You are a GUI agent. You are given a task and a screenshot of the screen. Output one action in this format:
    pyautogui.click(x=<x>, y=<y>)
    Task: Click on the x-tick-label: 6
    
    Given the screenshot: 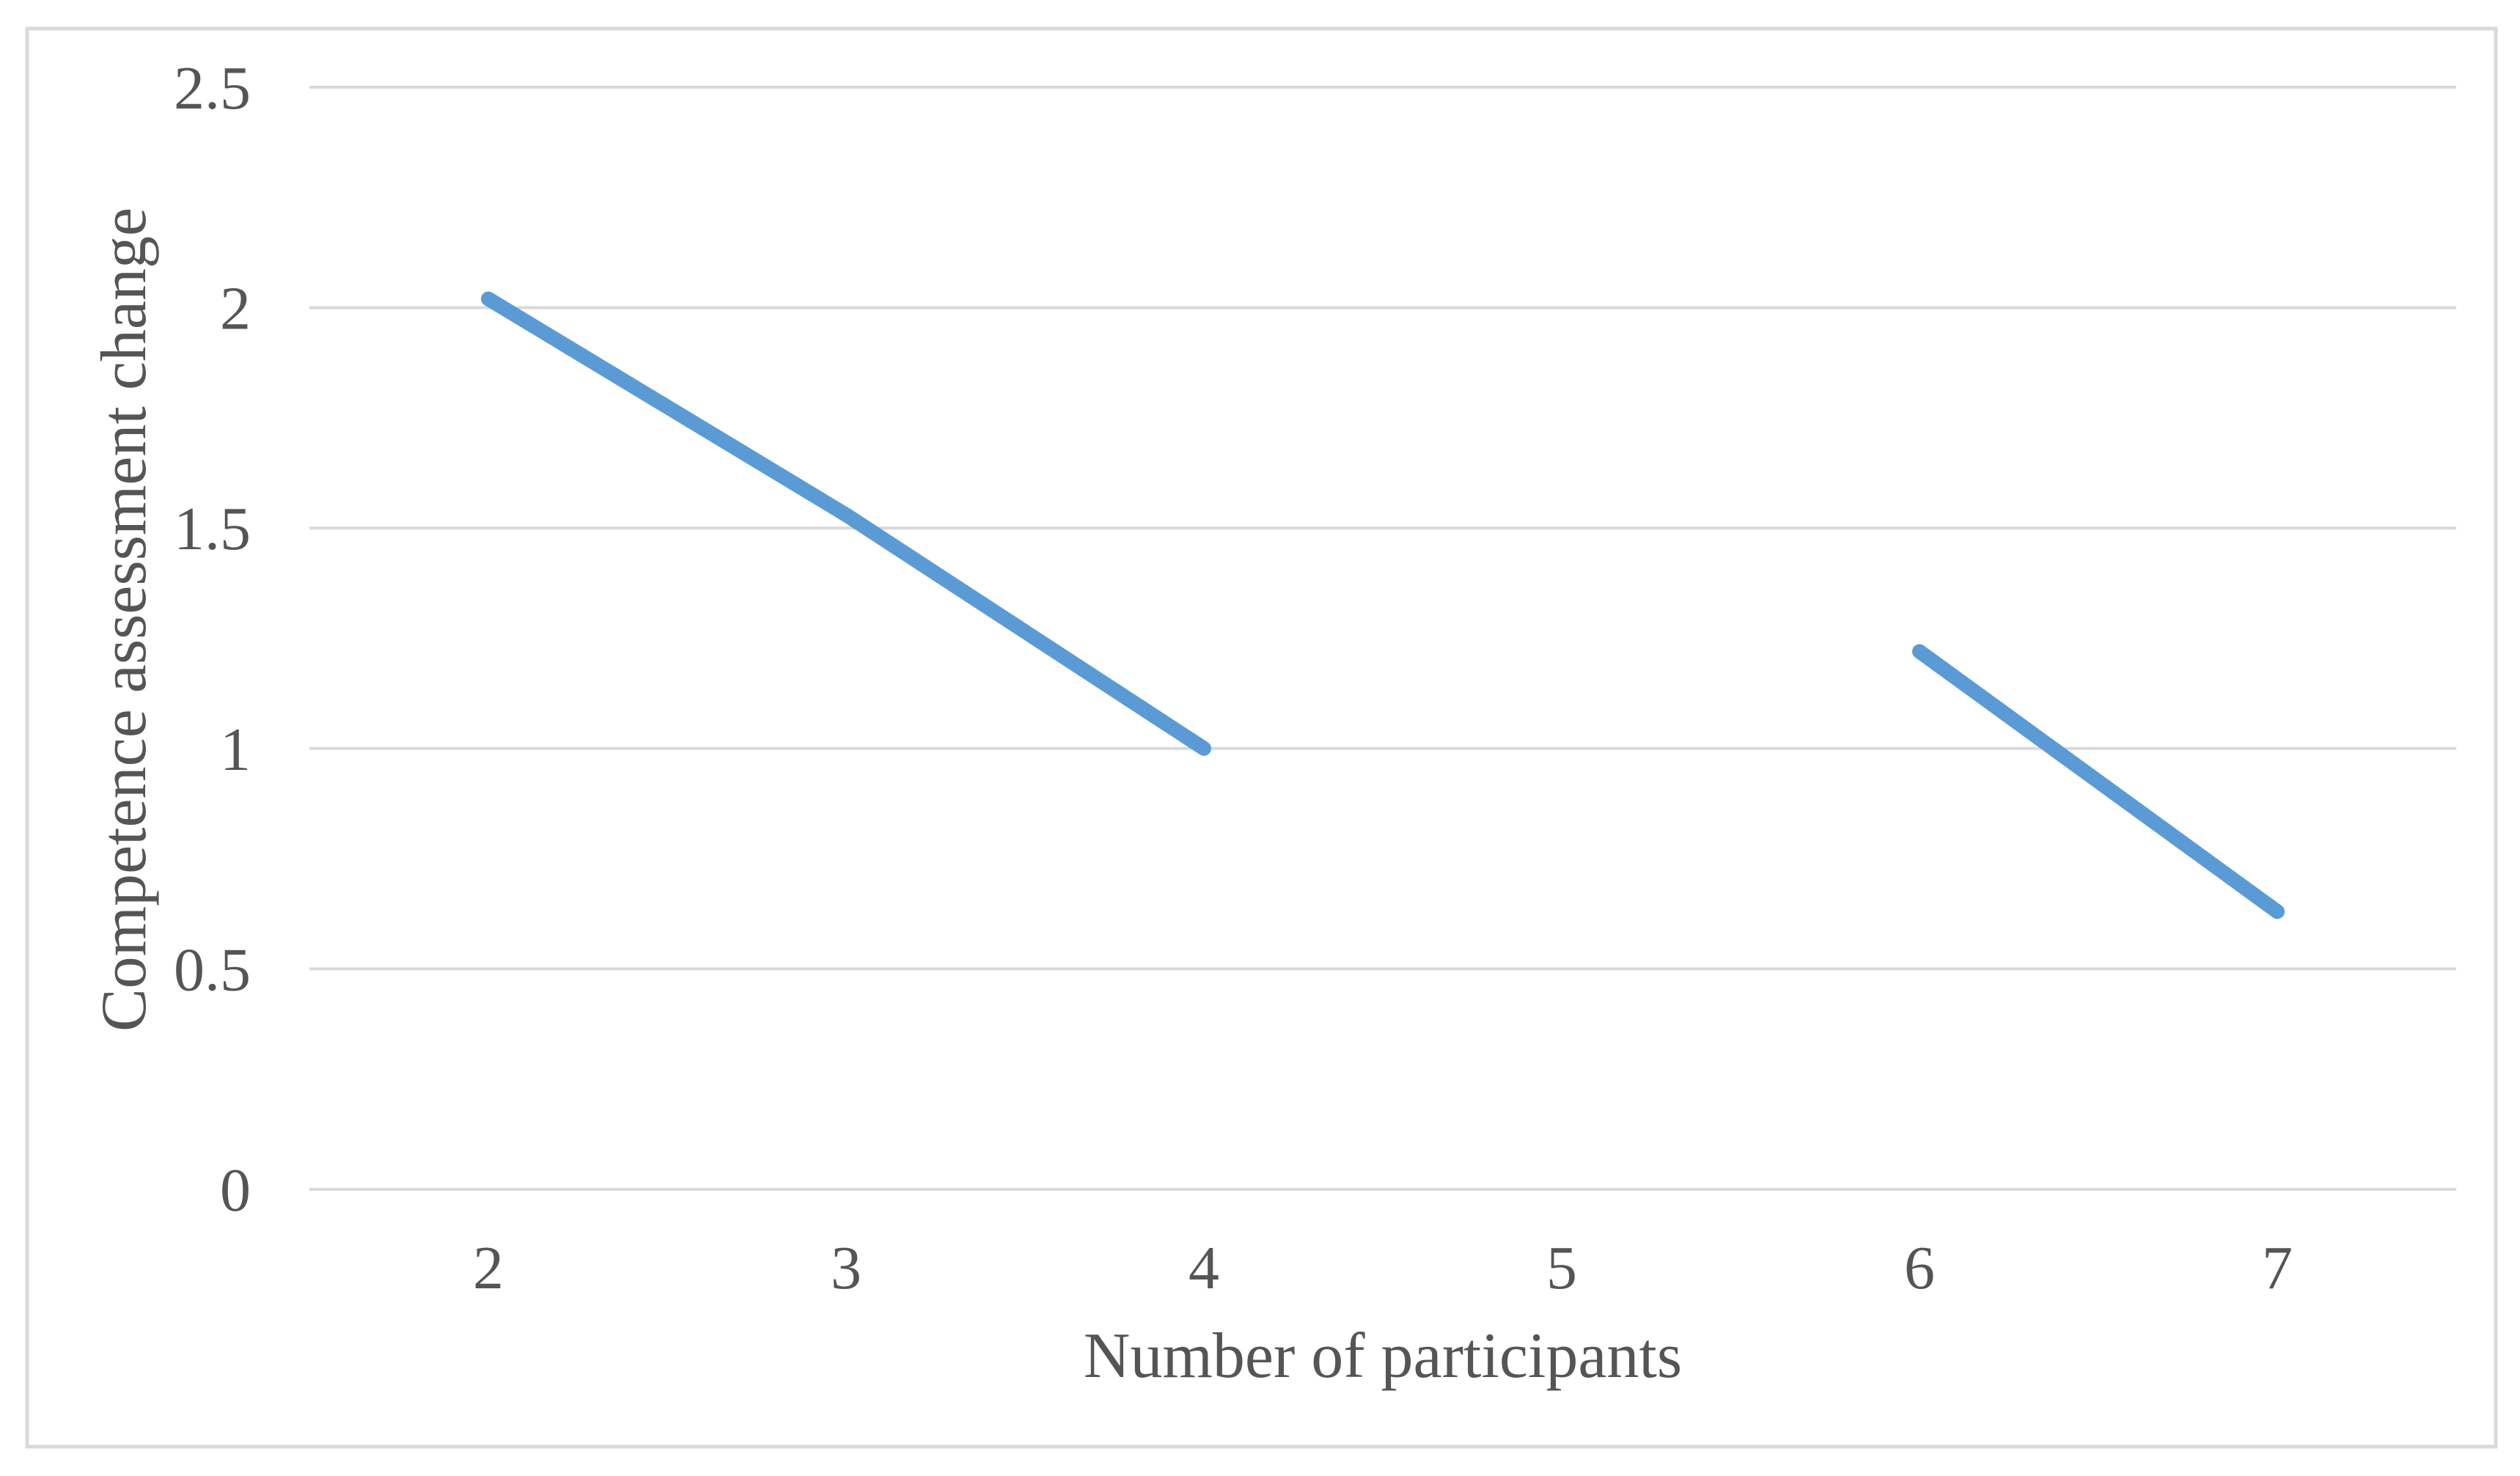 What is the action you would take?
    pyautogui.click(x=1920, y=1268)
    